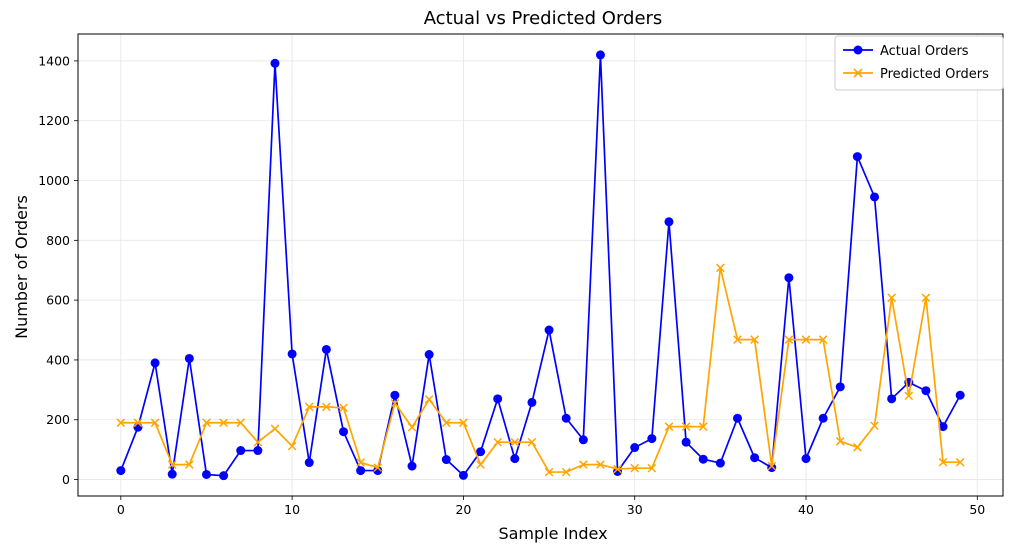 This screenshot has height=552, width=1018. I want to click on y-tick-label: 1400, so click(54, 60).